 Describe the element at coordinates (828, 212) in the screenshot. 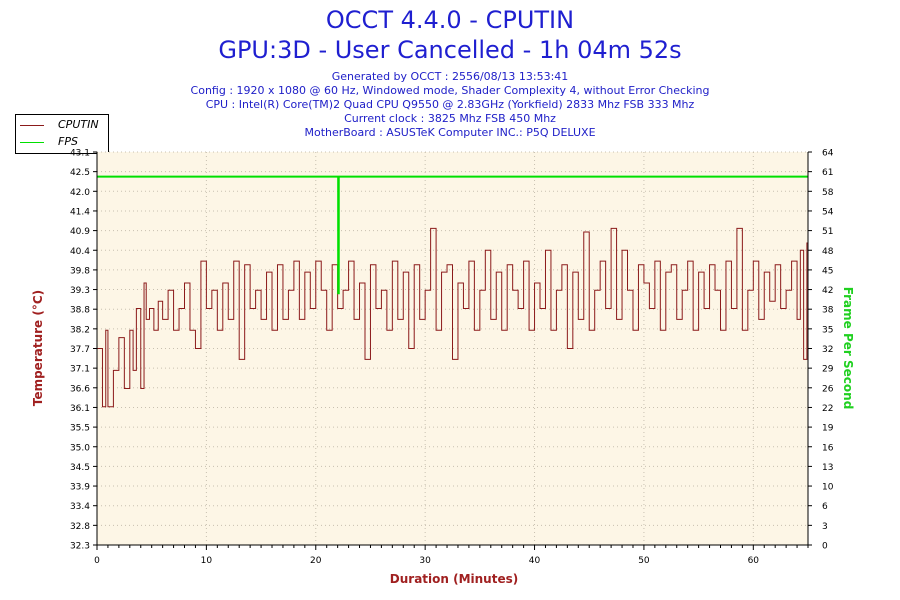

I see `y-right-tick-label: 54` at that location.